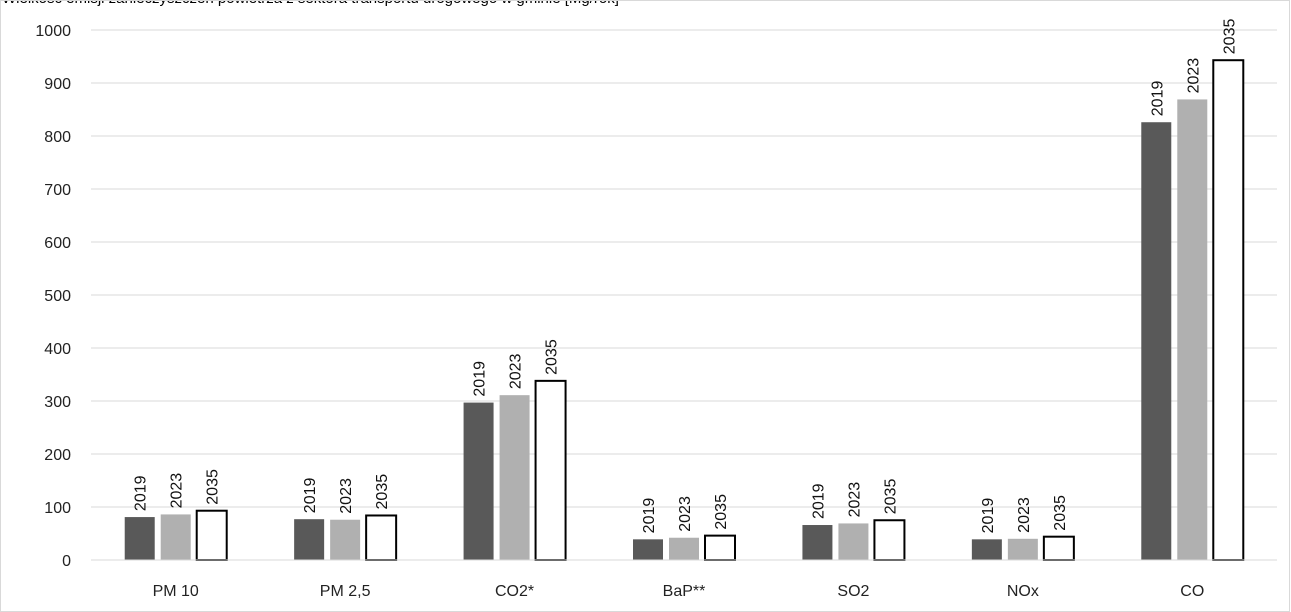 The width and height of the screenshot is (1291, 612). Describe the element at coordinates (309, 539) in the screenshot. I see `bar-2019-pm25` at that location.